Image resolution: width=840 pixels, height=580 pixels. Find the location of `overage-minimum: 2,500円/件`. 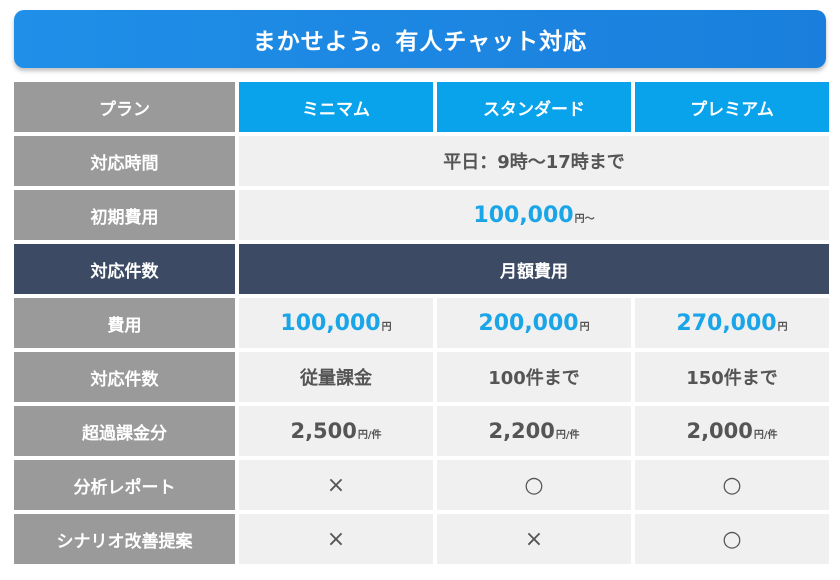

overage-minimum: 2,500円/件 is located at coordinates (336, 431).